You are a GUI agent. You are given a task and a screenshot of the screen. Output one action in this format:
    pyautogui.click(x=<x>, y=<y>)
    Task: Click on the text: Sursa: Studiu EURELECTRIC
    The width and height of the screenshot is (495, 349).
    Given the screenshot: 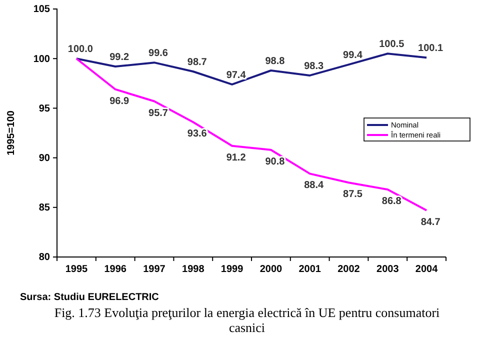 What is the action you would take?
    pyautogui.click(x=89, y=297)
    